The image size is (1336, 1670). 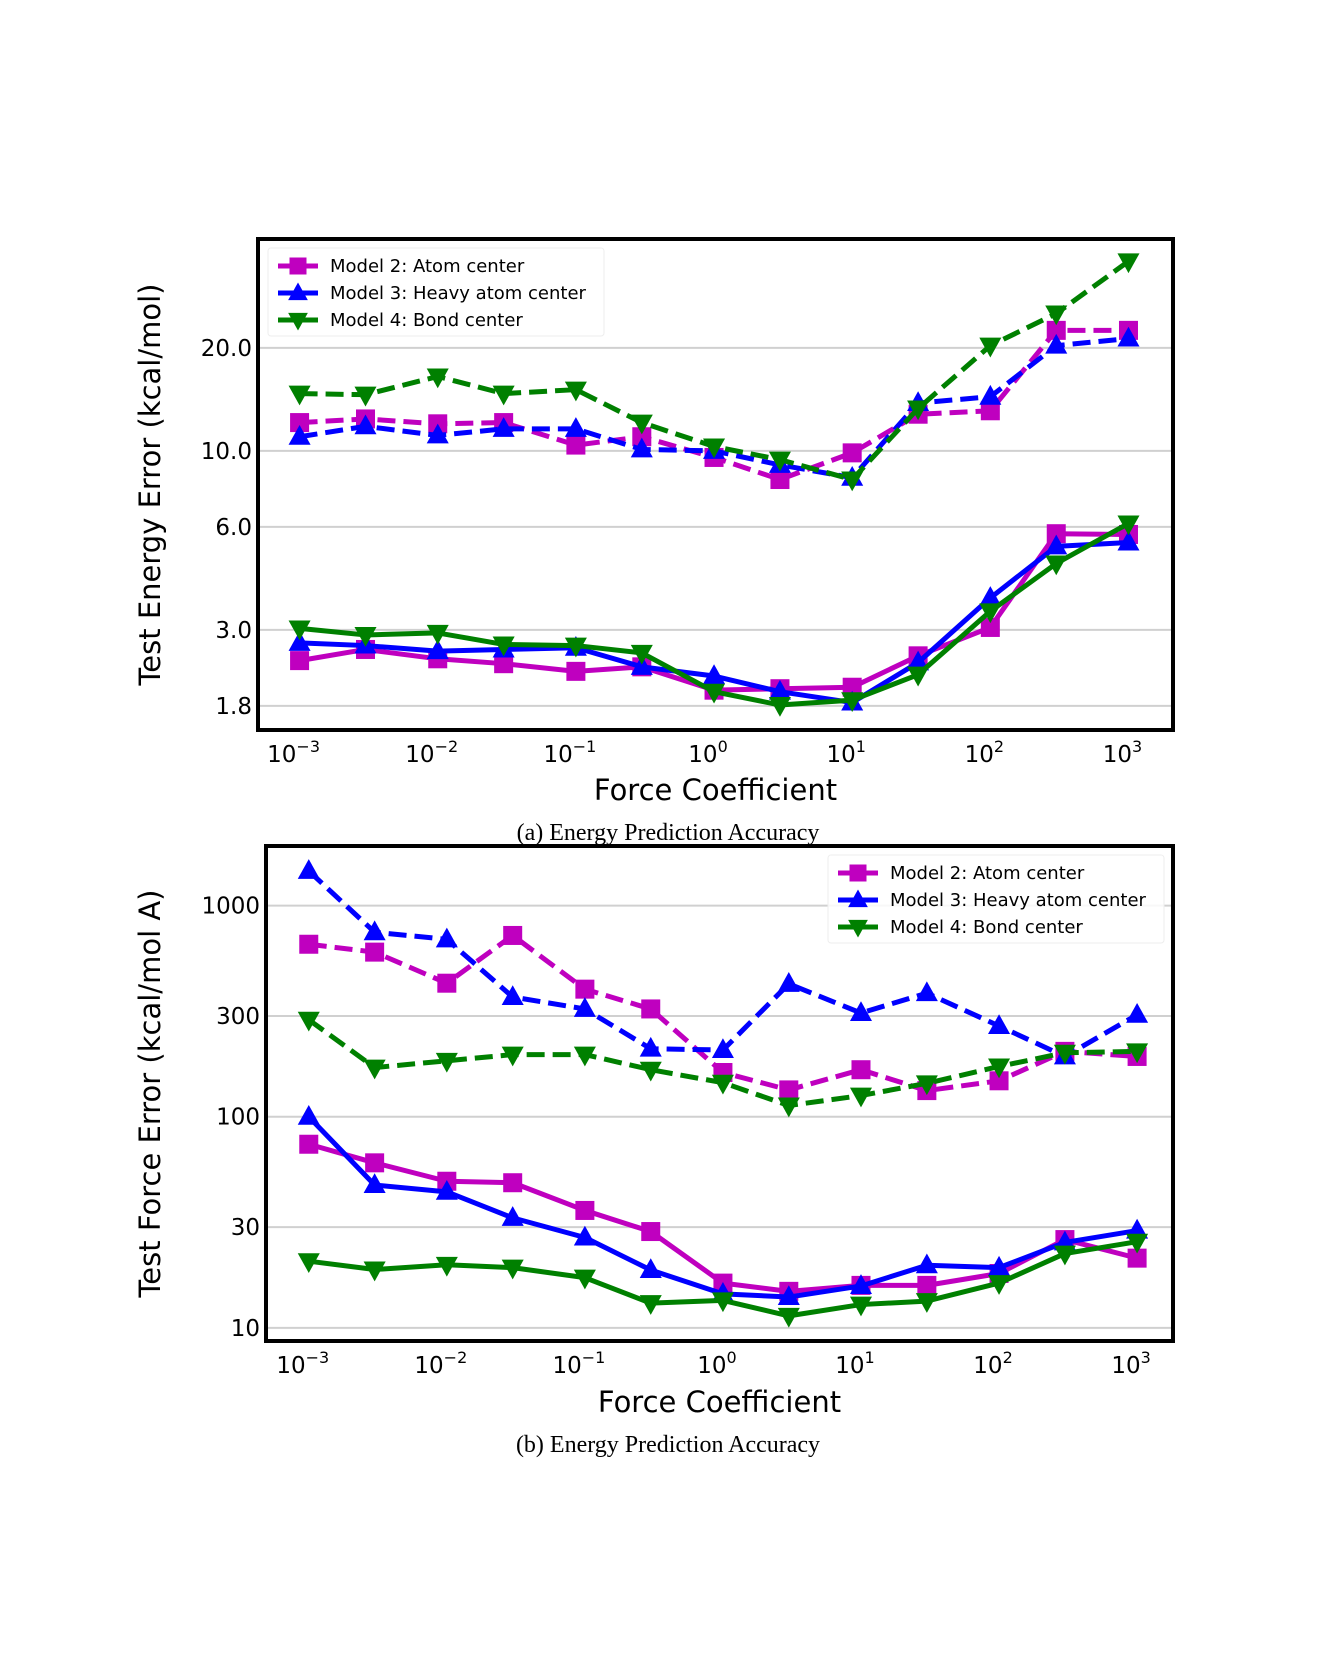 What do you see at coordinates (226, 452) in the screenshot?
I see `y-tick-label: 10.0` at bounding box center [226, 452].